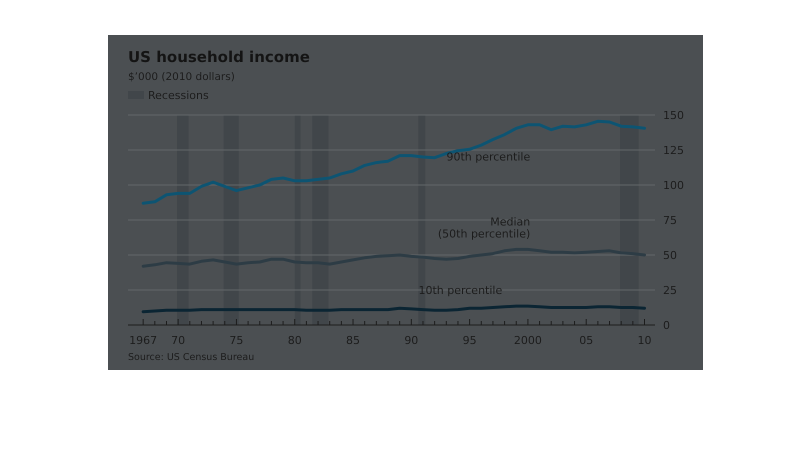 Image resolution: width=810 pixels, height=464 pixels. Describe the element at coordinates (460, 291) in the screenshot. I see `series-label: 10th percentile` at that location.